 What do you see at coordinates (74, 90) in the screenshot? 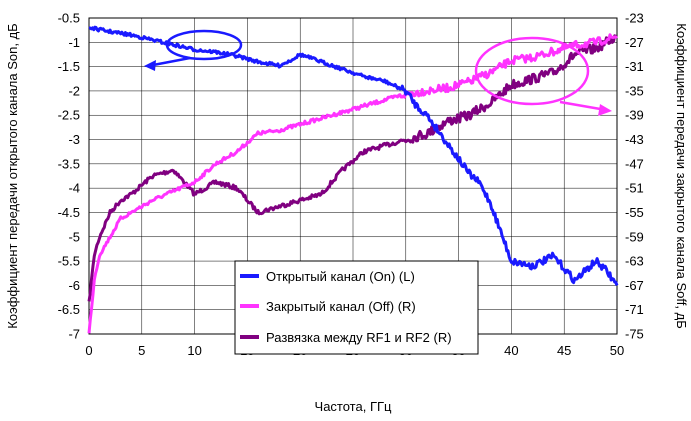
I see `y-left-tick-label: -2` at bounding box center [74, 90].